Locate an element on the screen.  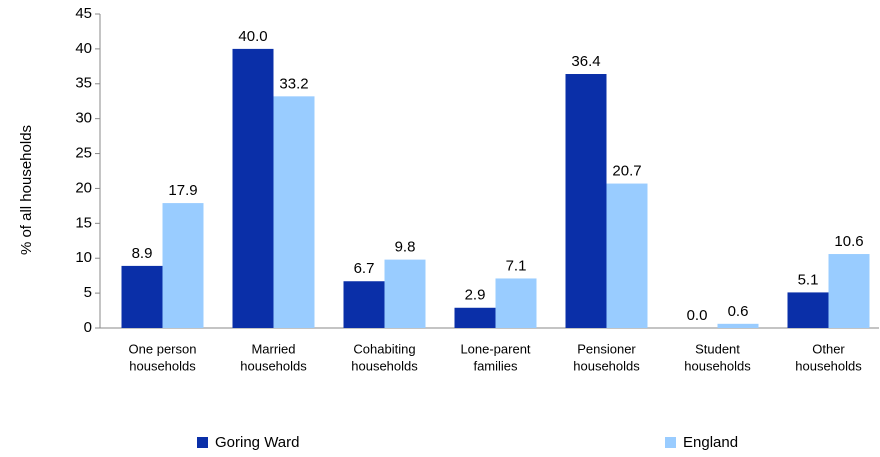
x-tick-label: One person is located at coordinates (163, 348).